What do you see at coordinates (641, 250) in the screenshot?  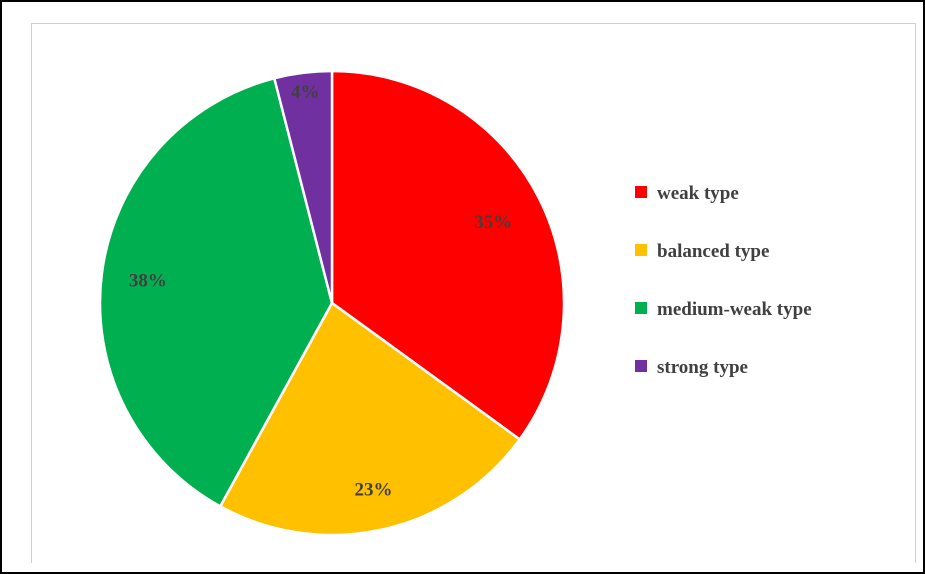 I see `legend-swatch-balanced-type` at bounding box center [641, 250].